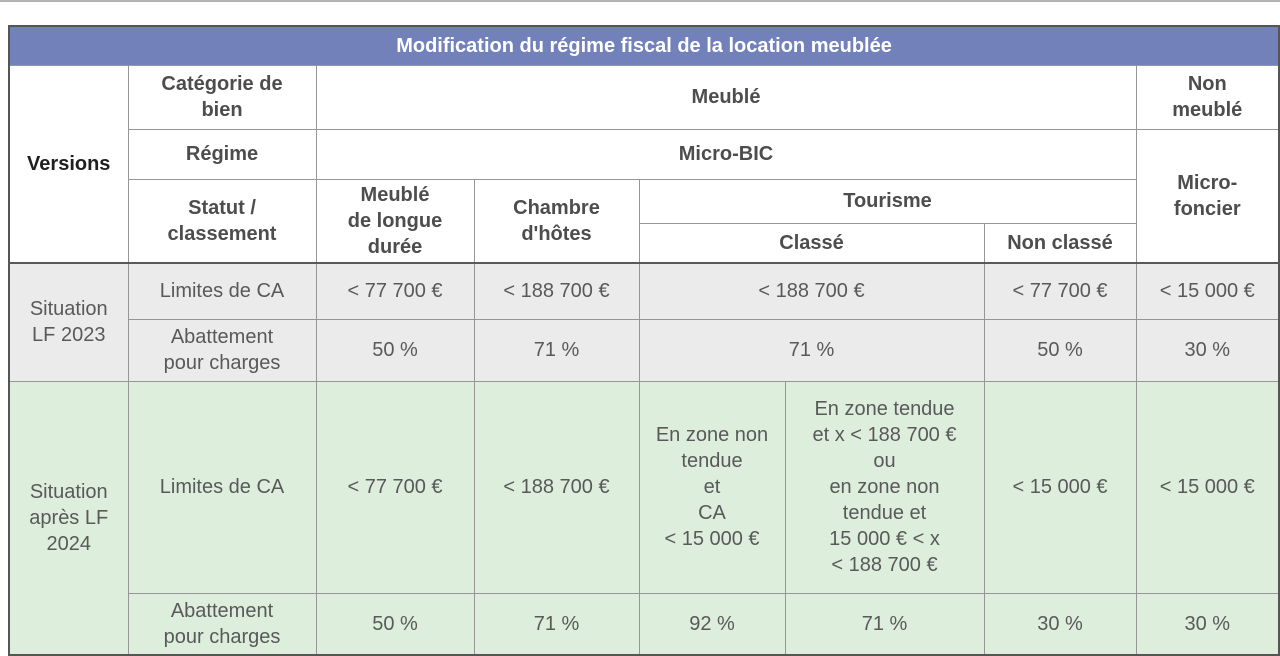 This screenshot has width=1280, height=656. Describe the element at coordinates (395, 624) in the screenshot. I see `cell-2024-abattement-meuble-longue-duree: 50 %` at that location.